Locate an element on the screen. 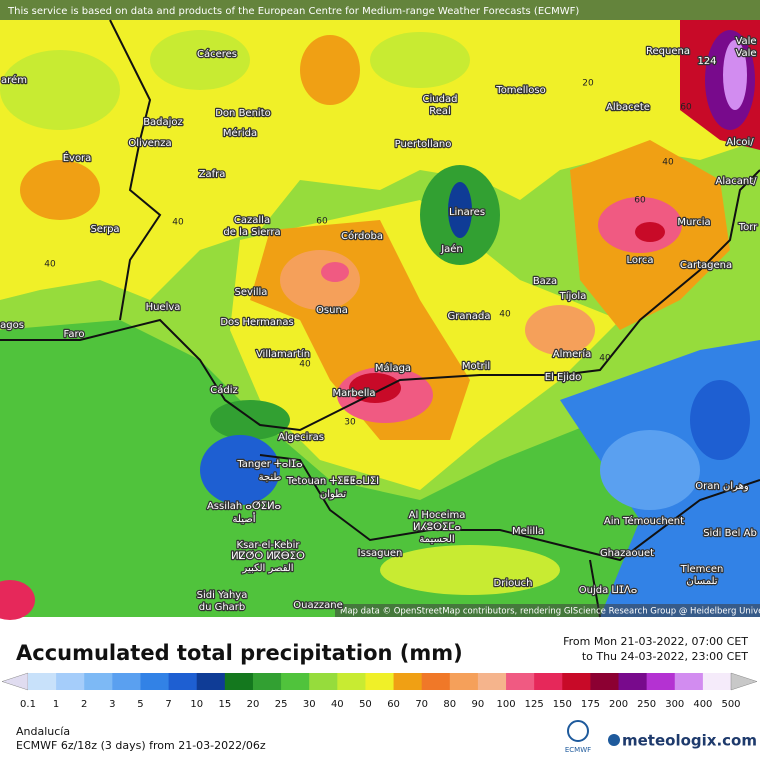 This screenshot has height=760, width=760. colorbar-label: 175 is located at coordinates (590, 704).